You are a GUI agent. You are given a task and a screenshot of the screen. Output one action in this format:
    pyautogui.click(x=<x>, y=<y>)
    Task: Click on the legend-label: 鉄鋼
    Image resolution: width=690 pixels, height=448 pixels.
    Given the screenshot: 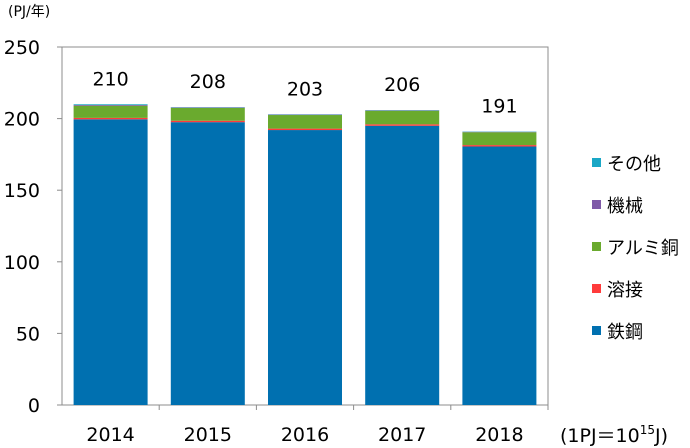 What is the action you would take?
    pyautogui.click(x=625, y=332)
    